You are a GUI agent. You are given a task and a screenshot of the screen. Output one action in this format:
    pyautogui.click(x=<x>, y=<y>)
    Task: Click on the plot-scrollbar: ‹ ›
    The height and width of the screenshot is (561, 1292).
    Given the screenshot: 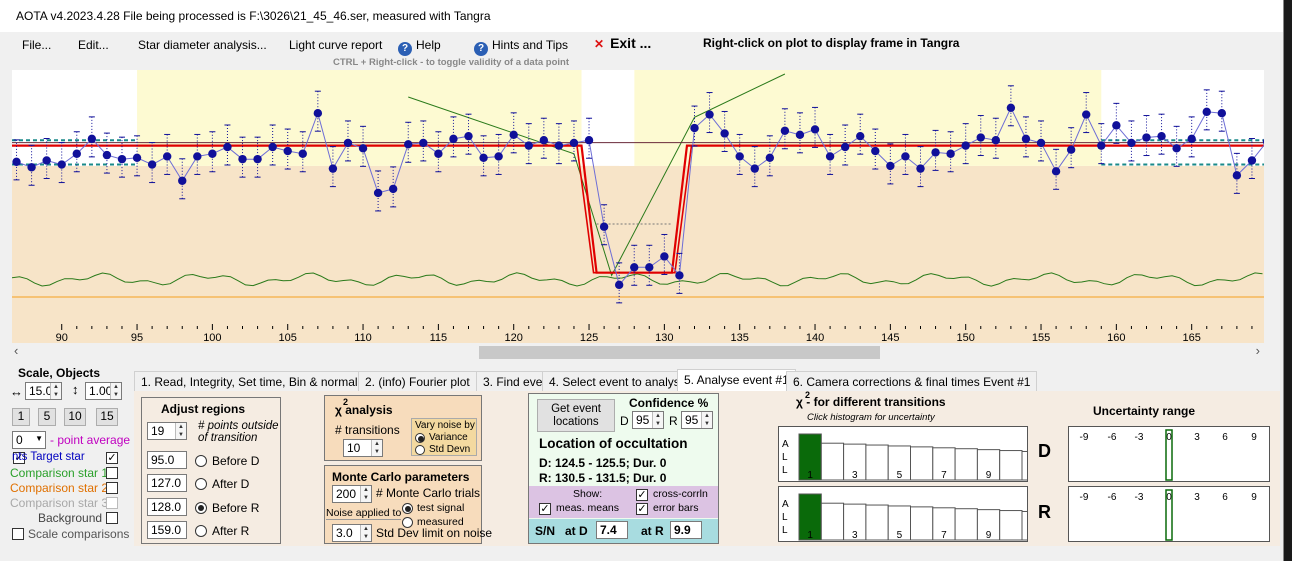 What is the action you would take?
    pyautogui.click(x=638, y=352)
    